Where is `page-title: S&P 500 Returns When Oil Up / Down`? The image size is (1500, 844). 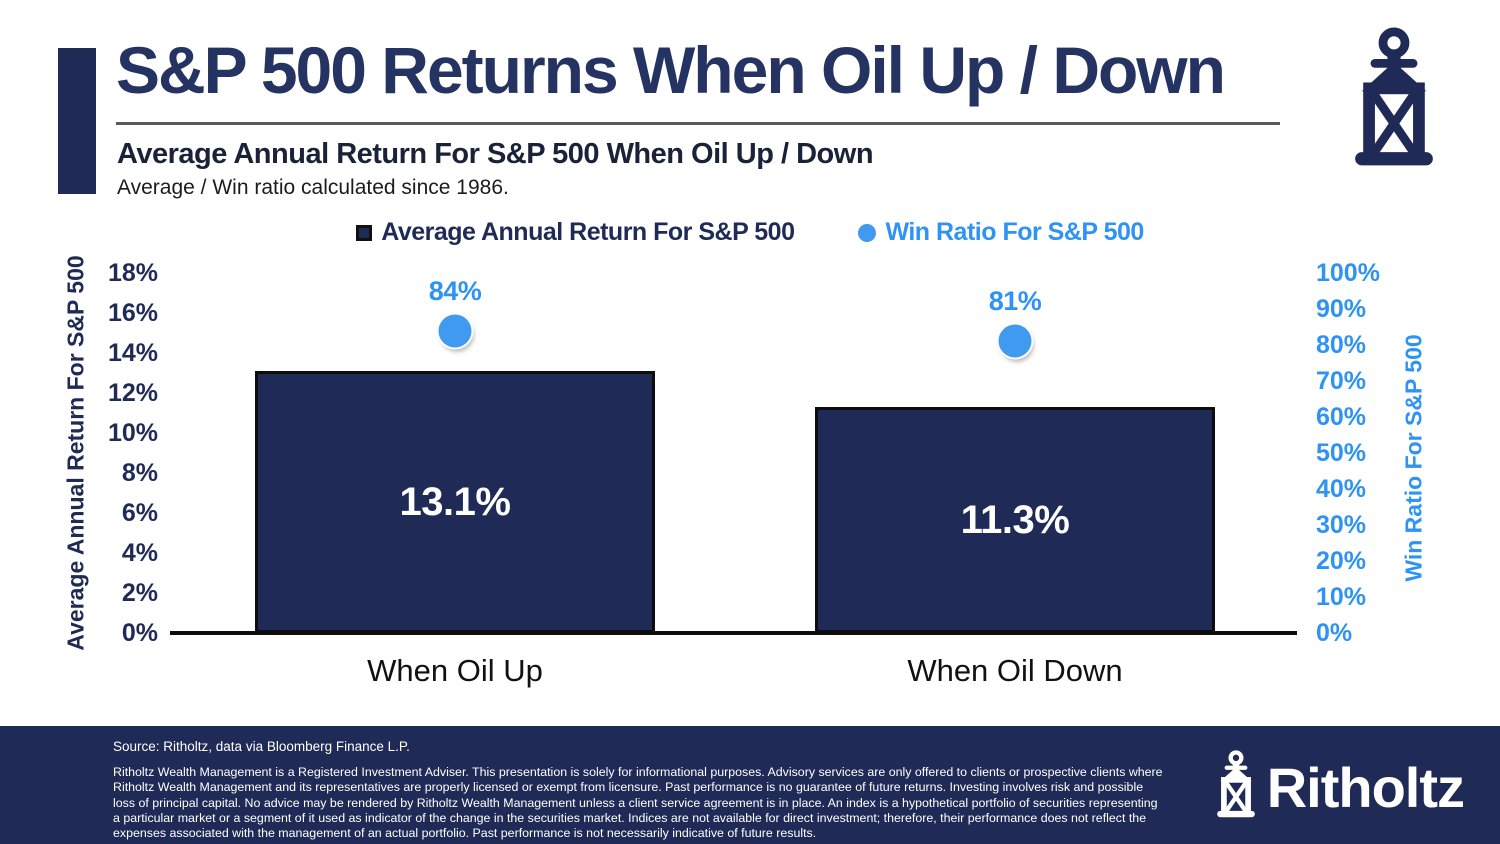
page-title: S&P 500 Returns When Oil Up / Down is located at coordinates (671, 70).